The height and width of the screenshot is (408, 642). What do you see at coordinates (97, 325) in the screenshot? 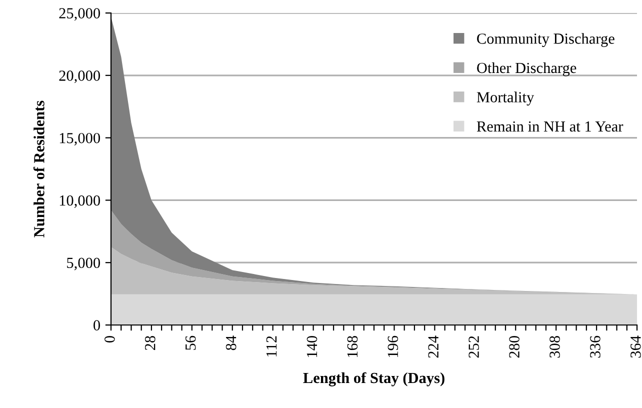
I see `y-tick-label: 0` at bounding box center [97, 325].